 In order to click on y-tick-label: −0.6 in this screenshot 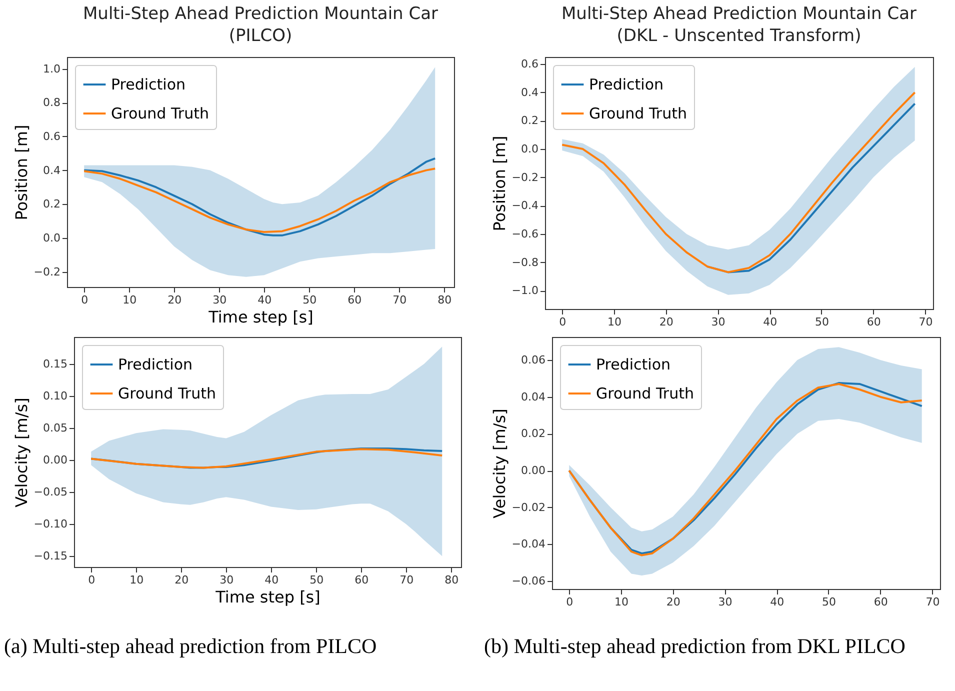, I will do `click(525, 233)`.